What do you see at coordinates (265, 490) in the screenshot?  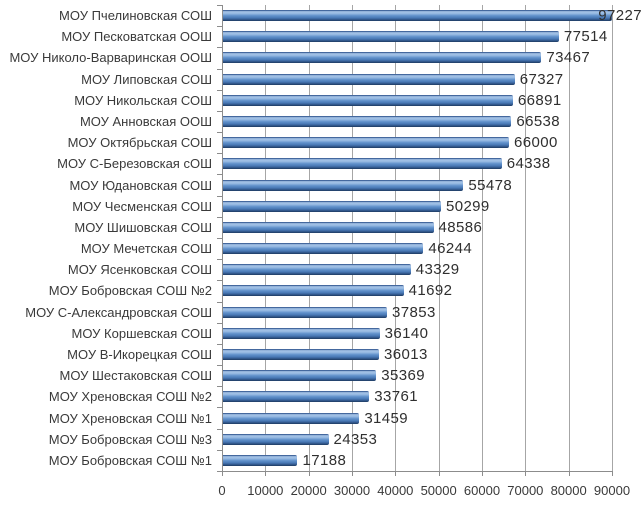 I see `x-axis-tick-label: 10000` at bounding box center [265, 490].